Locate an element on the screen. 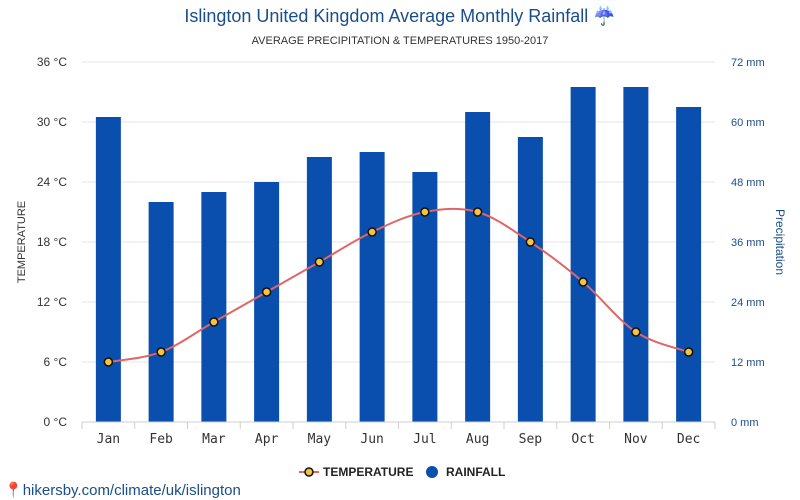  left-tick-label: 6 °C is located at coordinates (56, 362).